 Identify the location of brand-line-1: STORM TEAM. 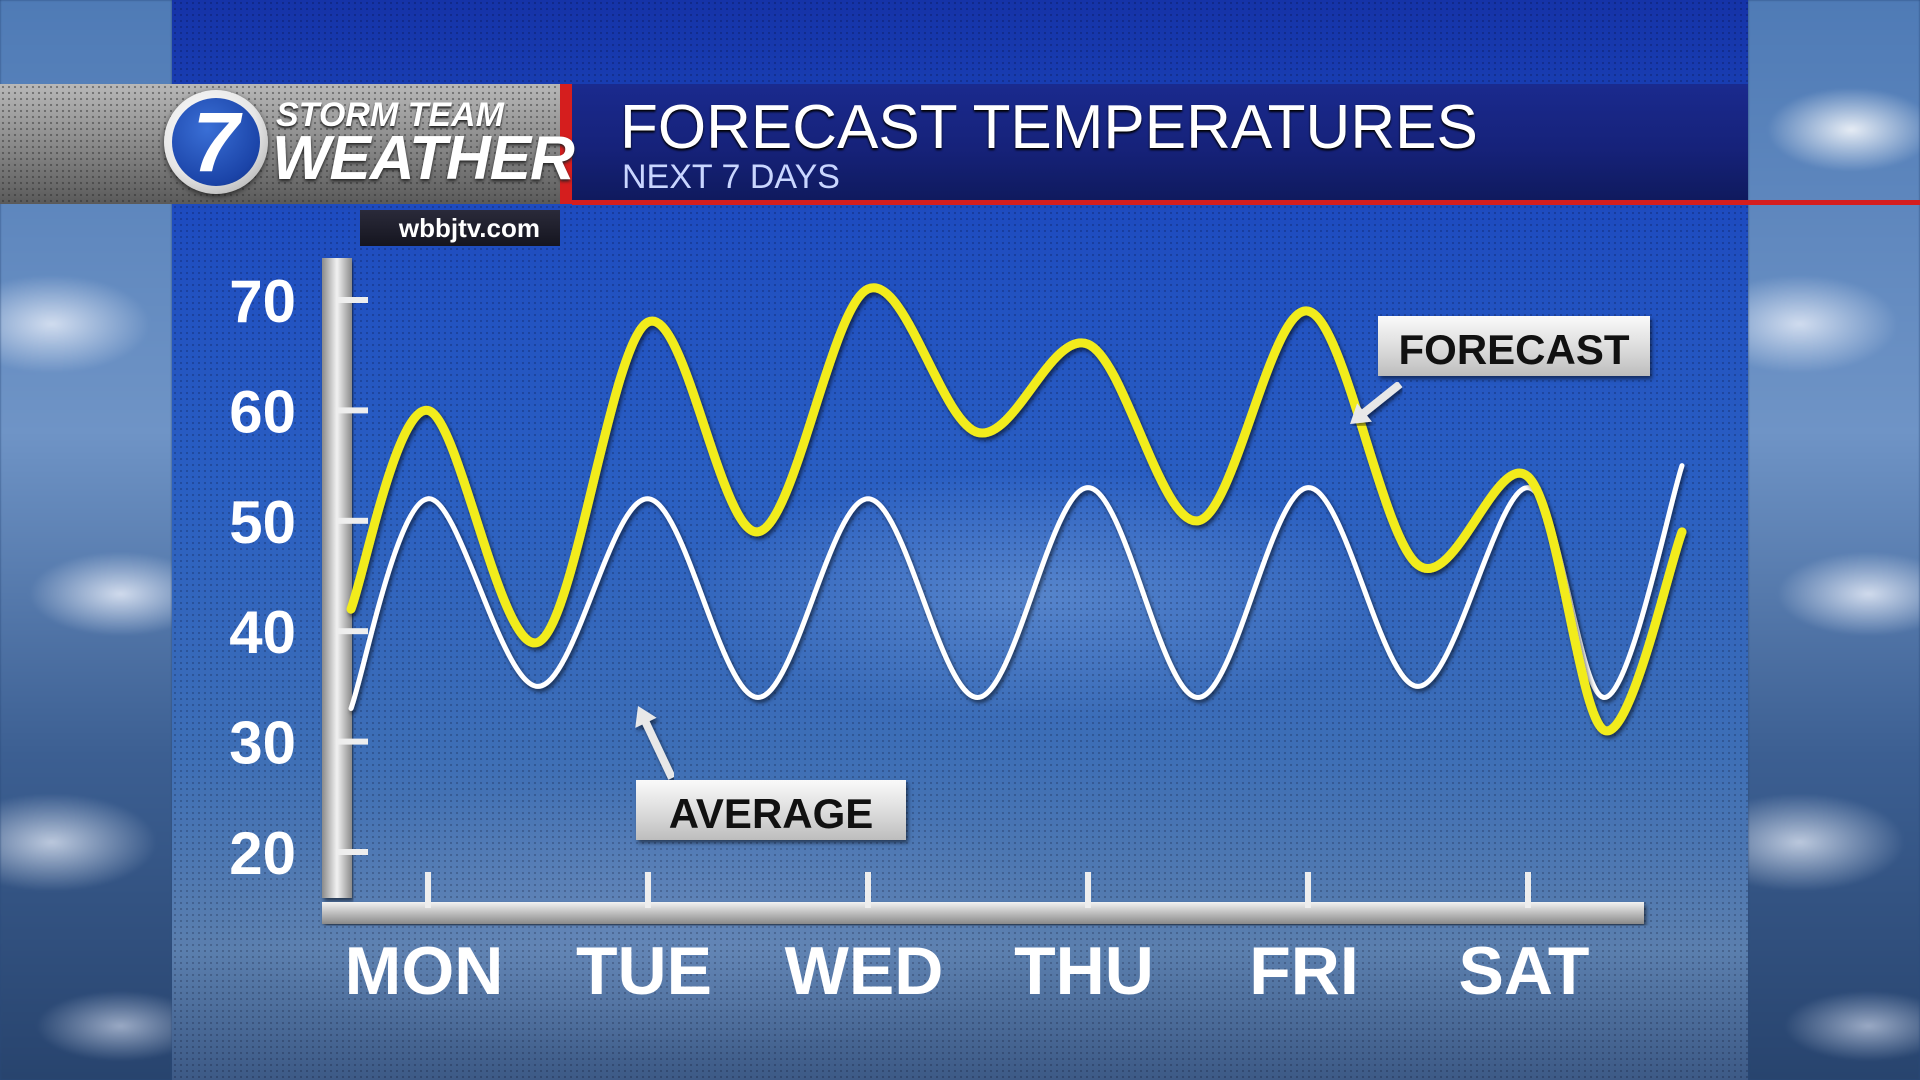
(390, 115).